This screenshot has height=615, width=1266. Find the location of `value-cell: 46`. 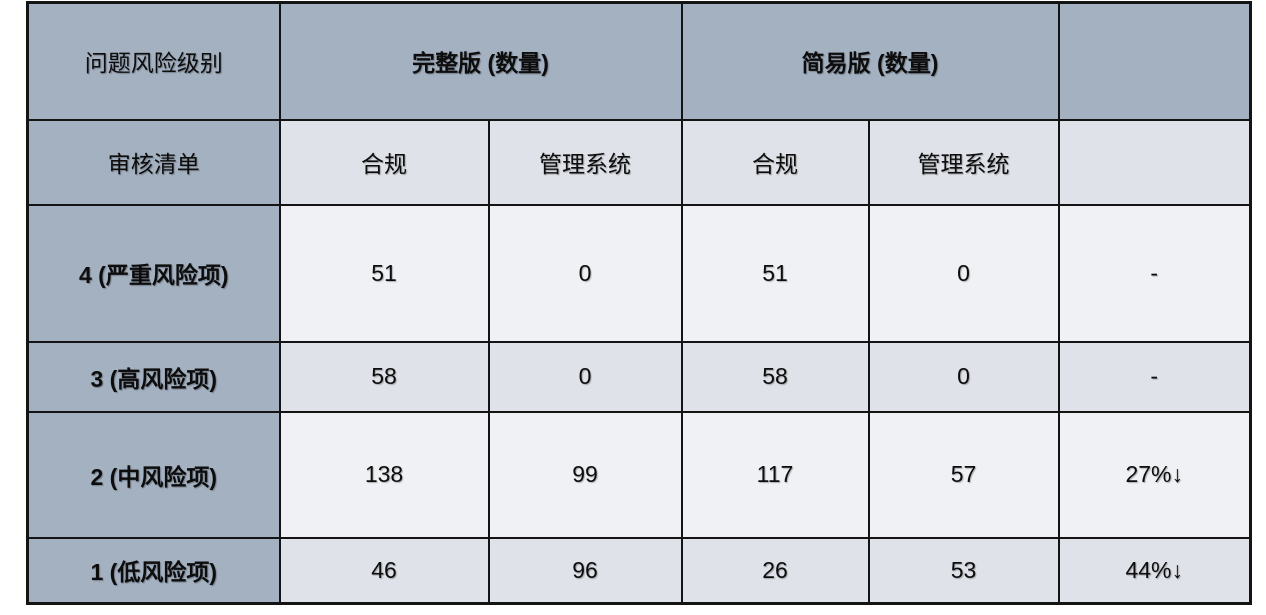

value-cell: 46 is located at coordinates (384, 570).